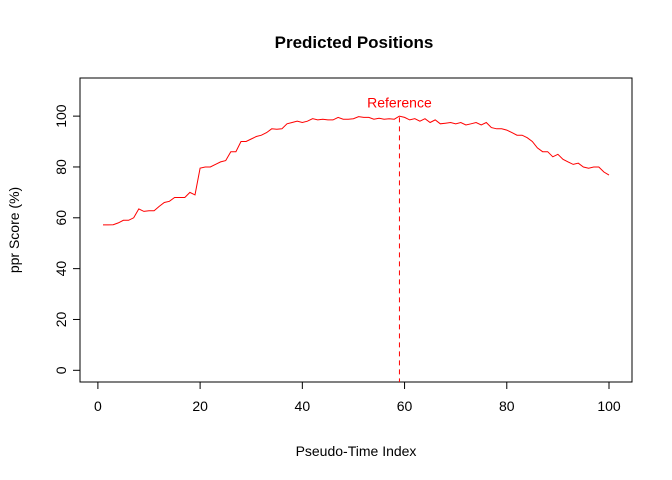 The height and width of the screenshot is (480, 672). I want to click on x-tick-label: 40, so click(303, 406).